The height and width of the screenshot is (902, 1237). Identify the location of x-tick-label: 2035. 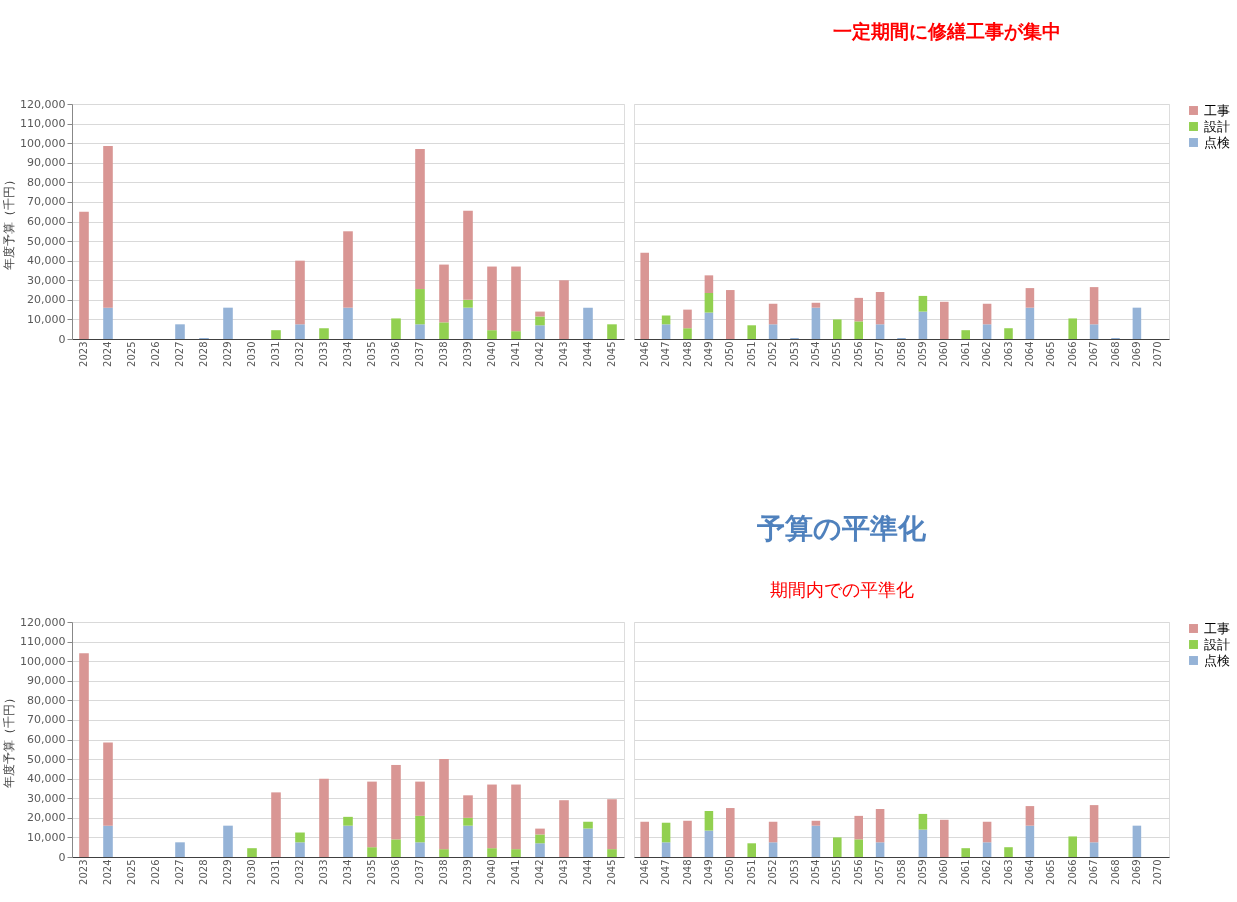
(371, 354).